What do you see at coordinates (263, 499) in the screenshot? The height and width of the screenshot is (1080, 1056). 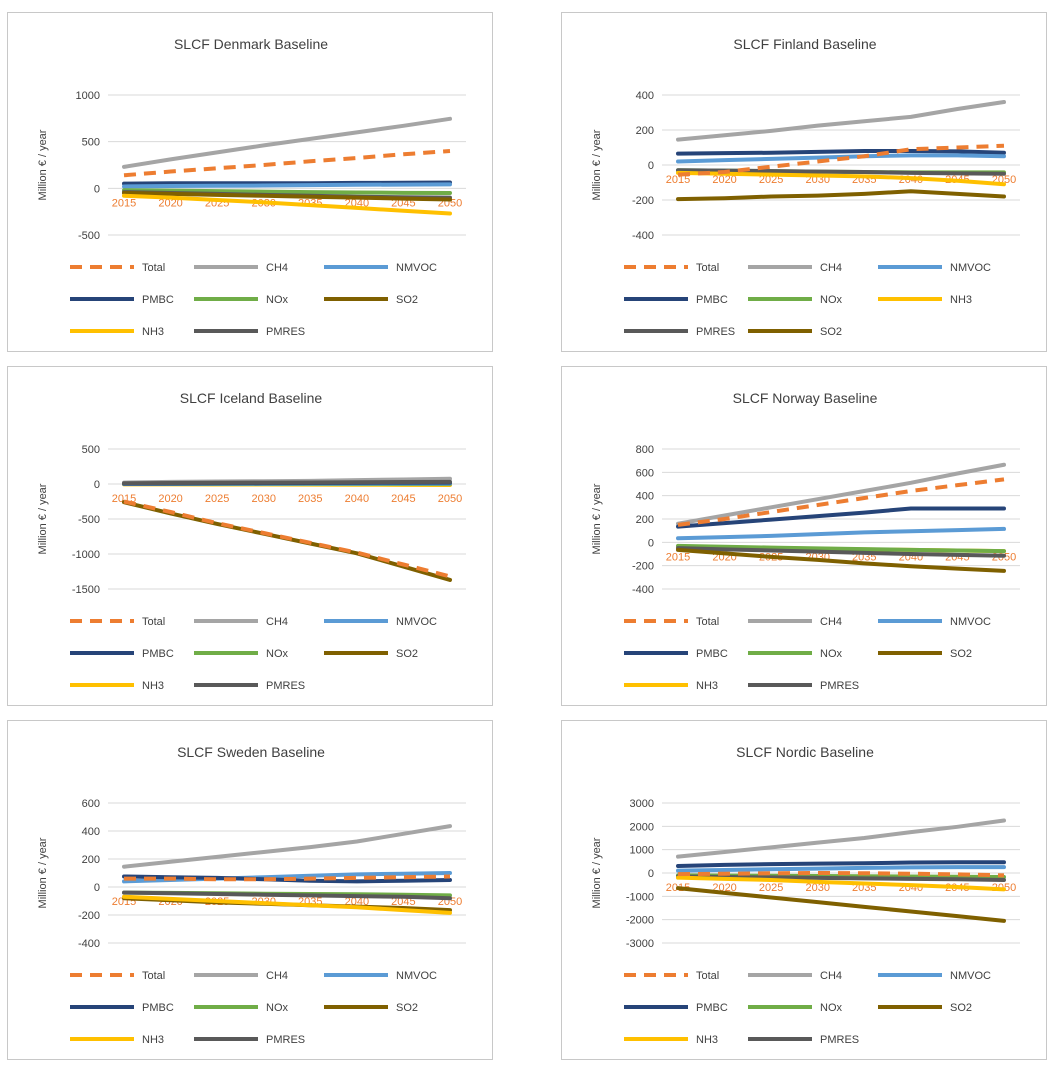 I see `x-tick-label: 2030` at bounding box center [263, 499].